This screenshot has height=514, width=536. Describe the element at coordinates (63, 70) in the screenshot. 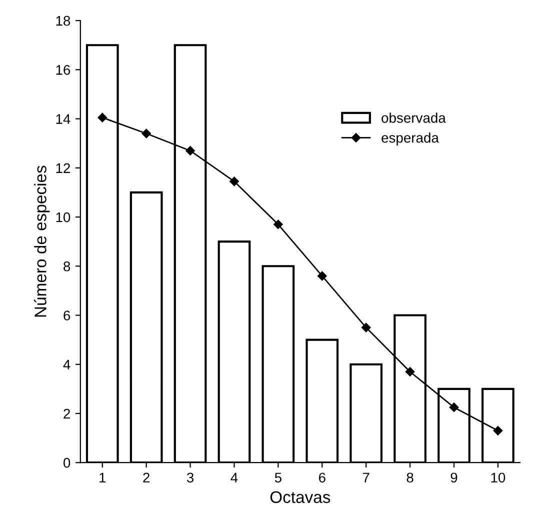

I see `y-tick-label: 16` at that location.